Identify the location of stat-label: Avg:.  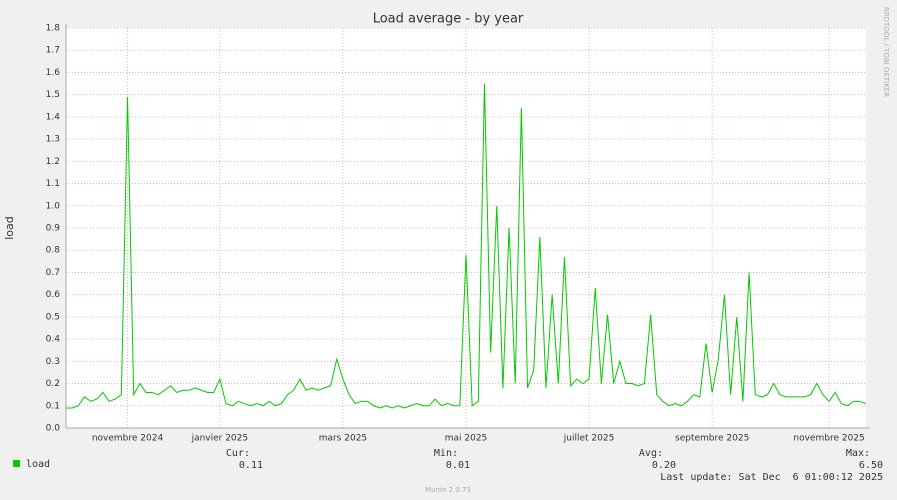
(651, 453).